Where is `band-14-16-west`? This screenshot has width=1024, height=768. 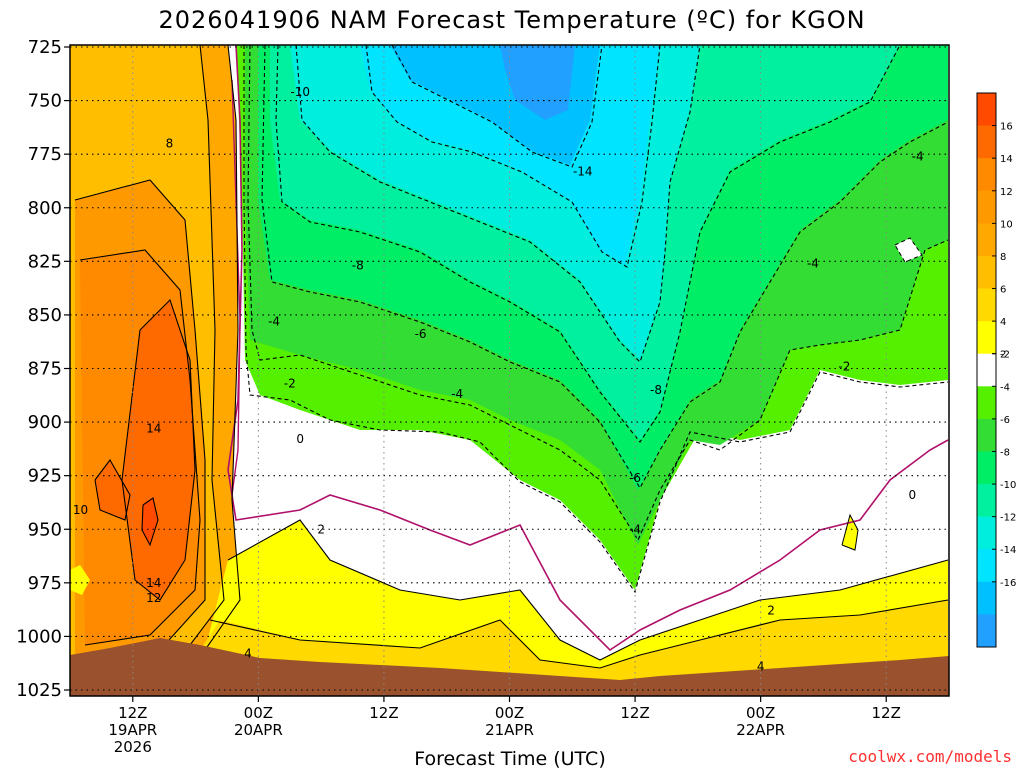
band-14-16-west is located at coordinates (112, 490).